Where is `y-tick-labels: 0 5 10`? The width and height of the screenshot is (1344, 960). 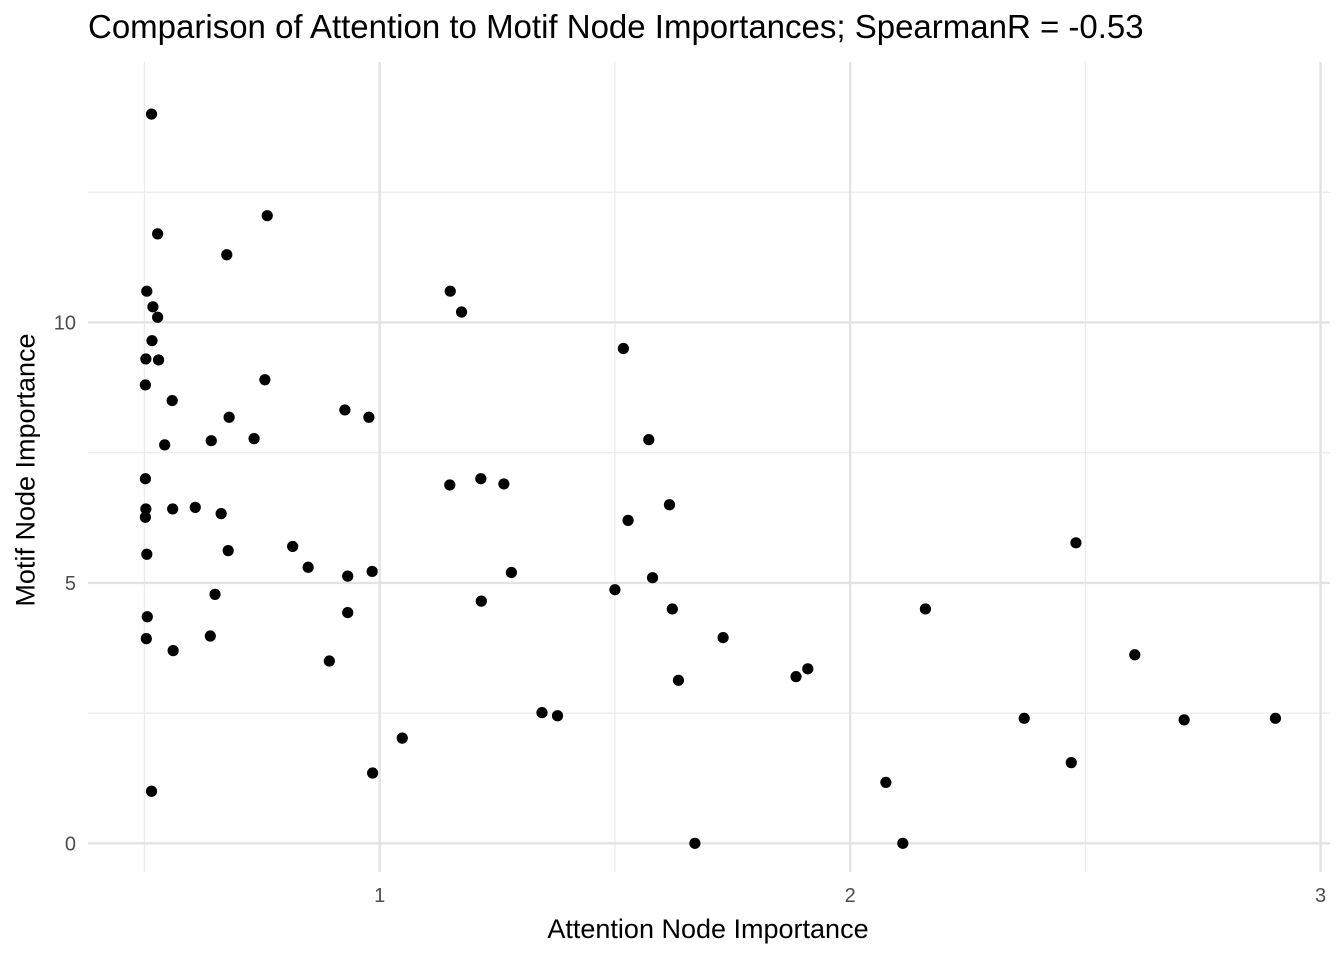
y-tick-labels: 0 5 10 is located at coordinates (65, 583).